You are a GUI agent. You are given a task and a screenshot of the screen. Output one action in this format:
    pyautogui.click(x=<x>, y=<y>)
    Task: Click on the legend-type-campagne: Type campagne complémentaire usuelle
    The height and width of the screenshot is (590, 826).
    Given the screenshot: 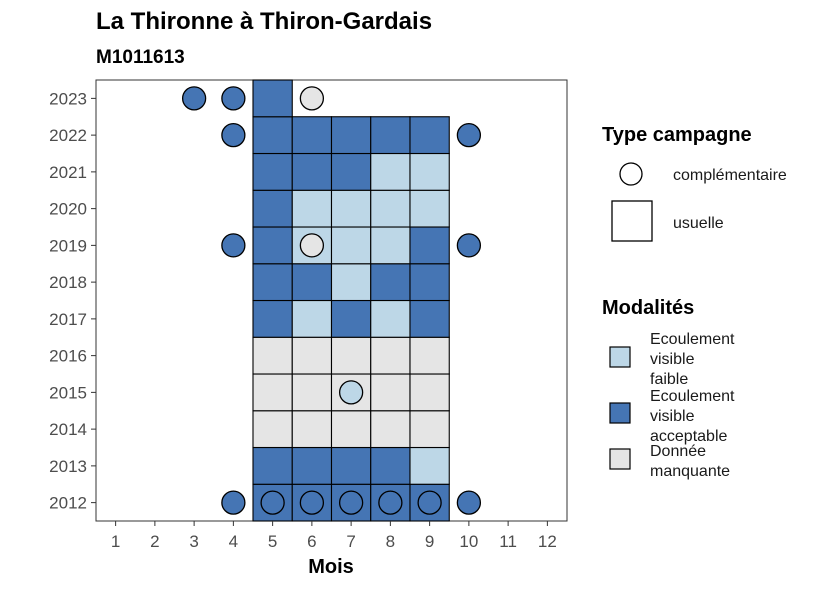 What is the action you would take?
    pyautogui.click(x=694, y=183)
    